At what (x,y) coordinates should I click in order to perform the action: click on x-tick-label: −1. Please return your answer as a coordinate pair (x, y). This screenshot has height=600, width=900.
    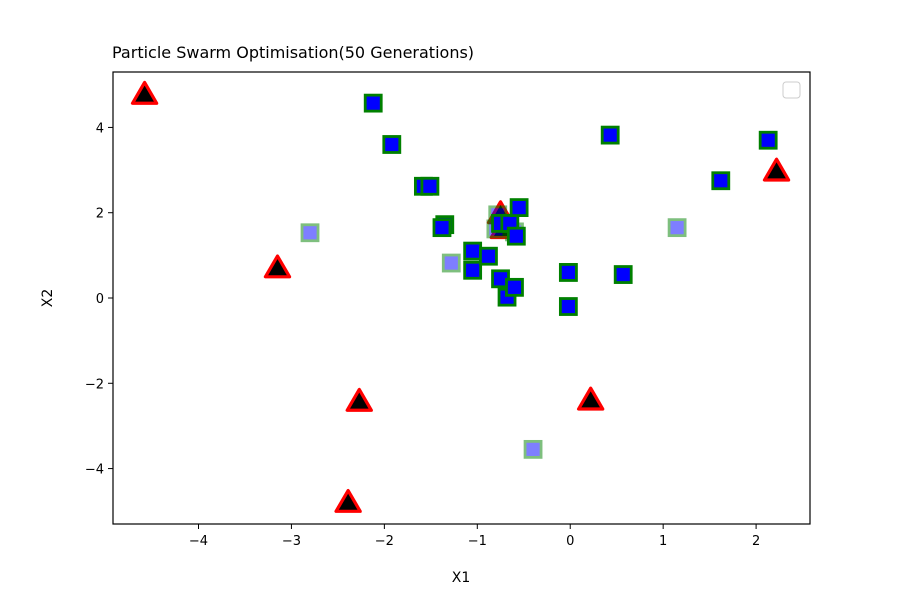
    Looking at the image, I should click on (477, 541).